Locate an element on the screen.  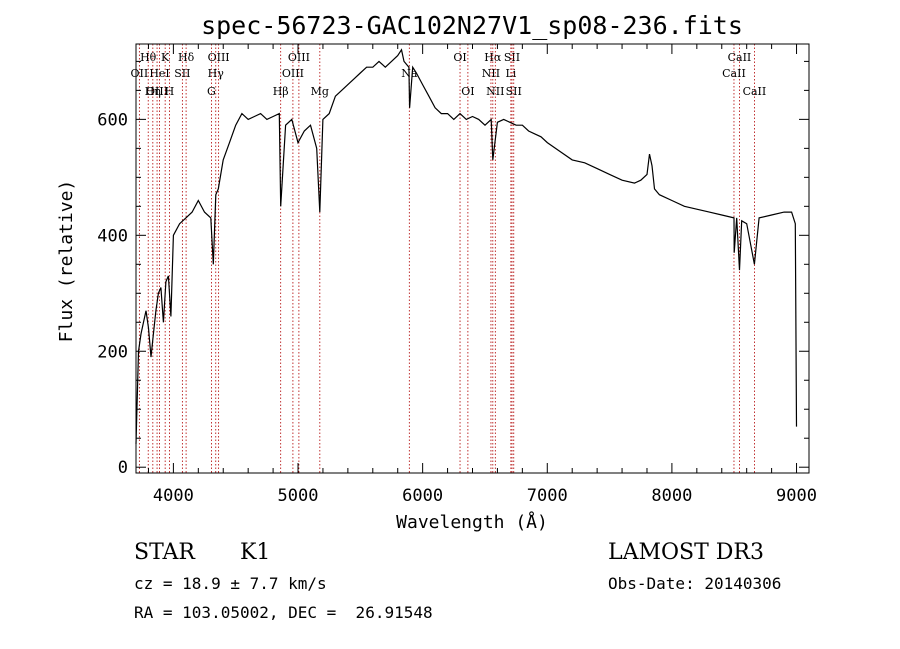
ra-dec-coordinates: RA = 103.05002, DEC = 26.91548 is located at coordinates (283, 612).